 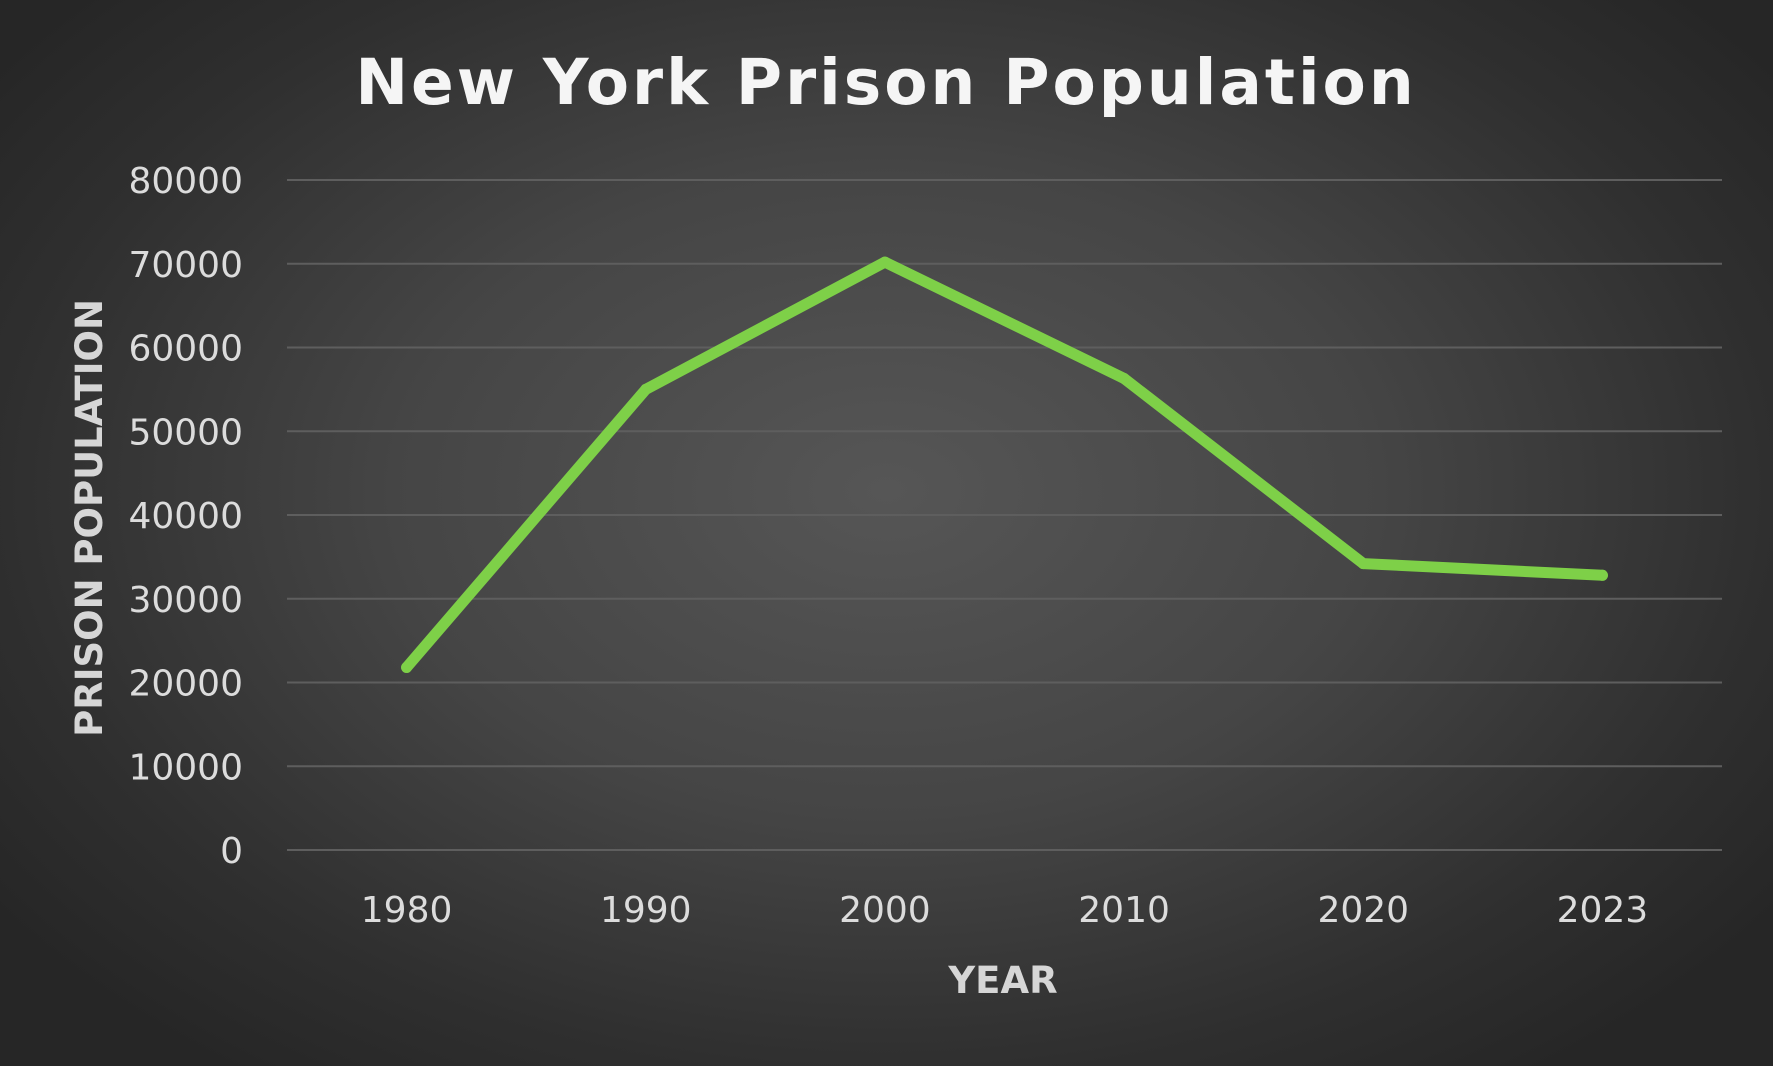 I want to click on x-tick-label: 1980, so click(x=407, y=910).